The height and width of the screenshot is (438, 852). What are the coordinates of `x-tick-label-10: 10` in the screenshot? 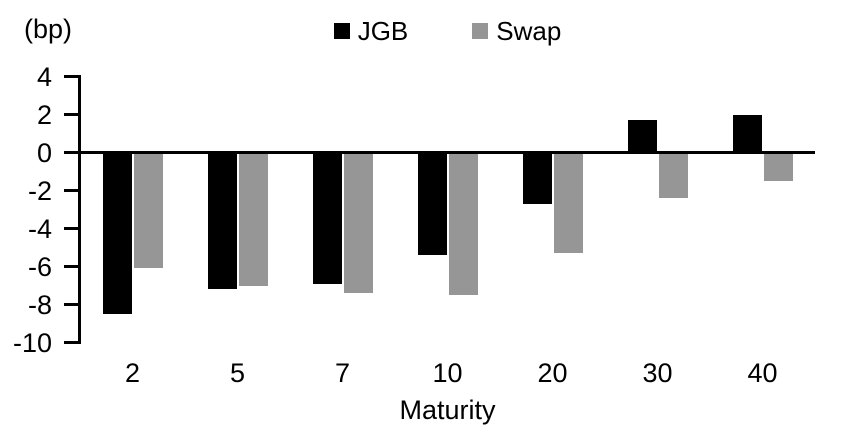 It's located at (447, 373).